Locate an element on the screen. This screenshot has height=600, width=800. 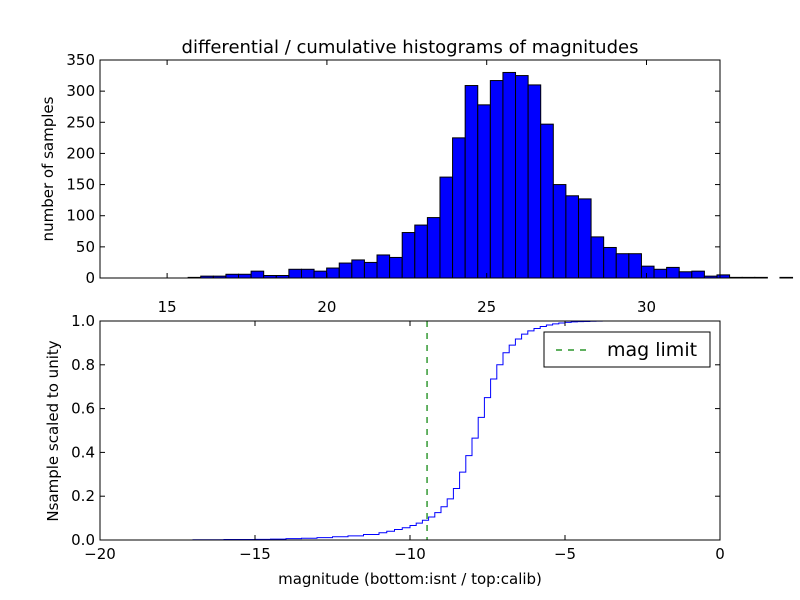
histogram-y-tick-label: 250 is located at coordinates (80, 122).